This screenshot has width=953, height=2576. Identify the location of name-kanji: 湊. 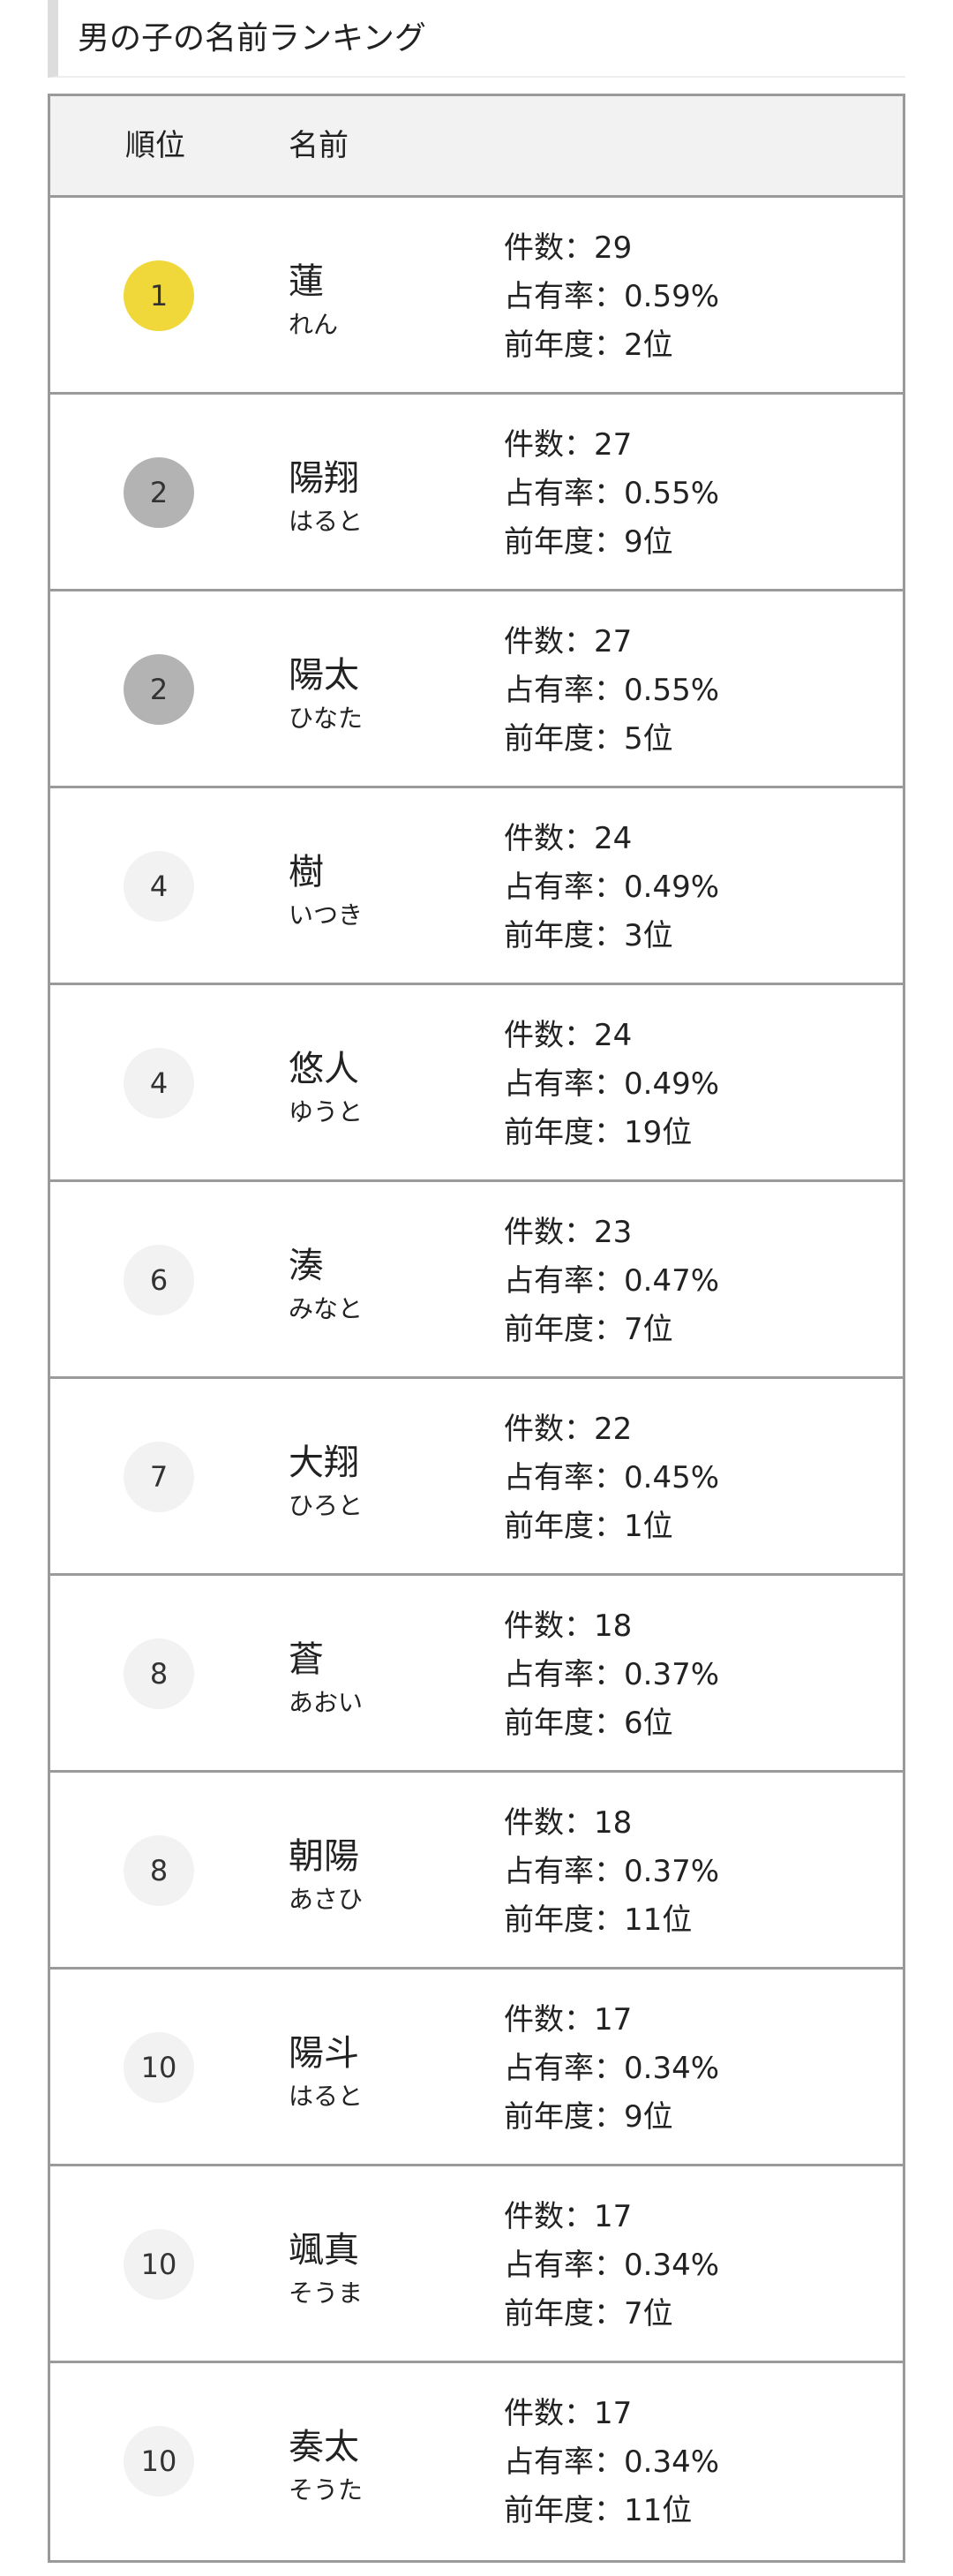
(307, 1266).